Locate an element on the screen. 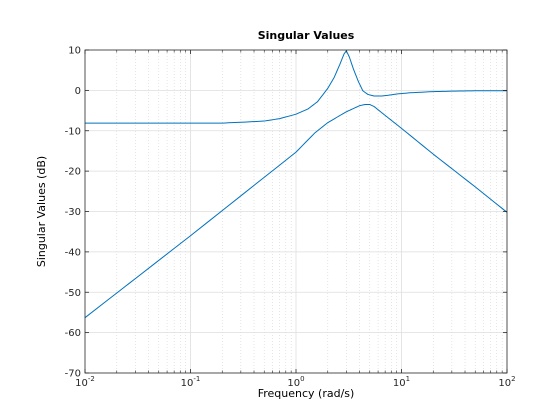 The height and width of the screenshot is (420, 560). y-tick-label: -40 is located at coordinates (73, 252).